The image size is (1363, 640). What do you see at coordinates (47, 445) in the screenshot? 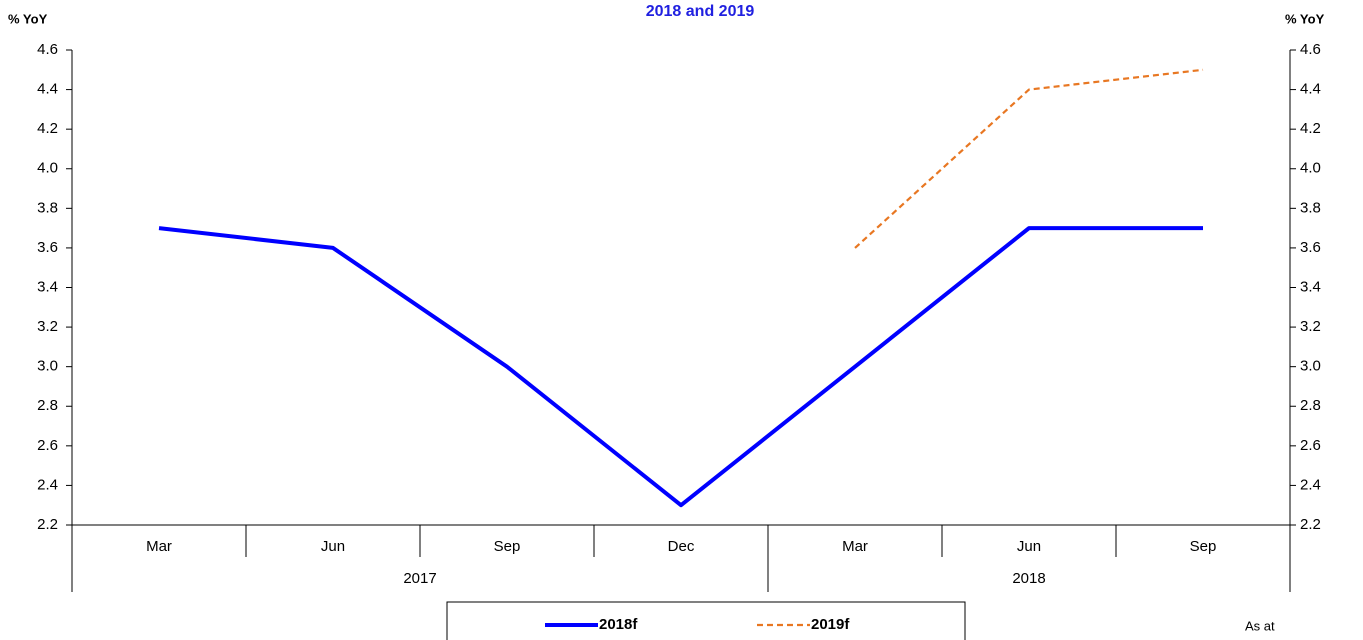
I see `y-tick-label: 2.6` at bounding box center [47, 445].